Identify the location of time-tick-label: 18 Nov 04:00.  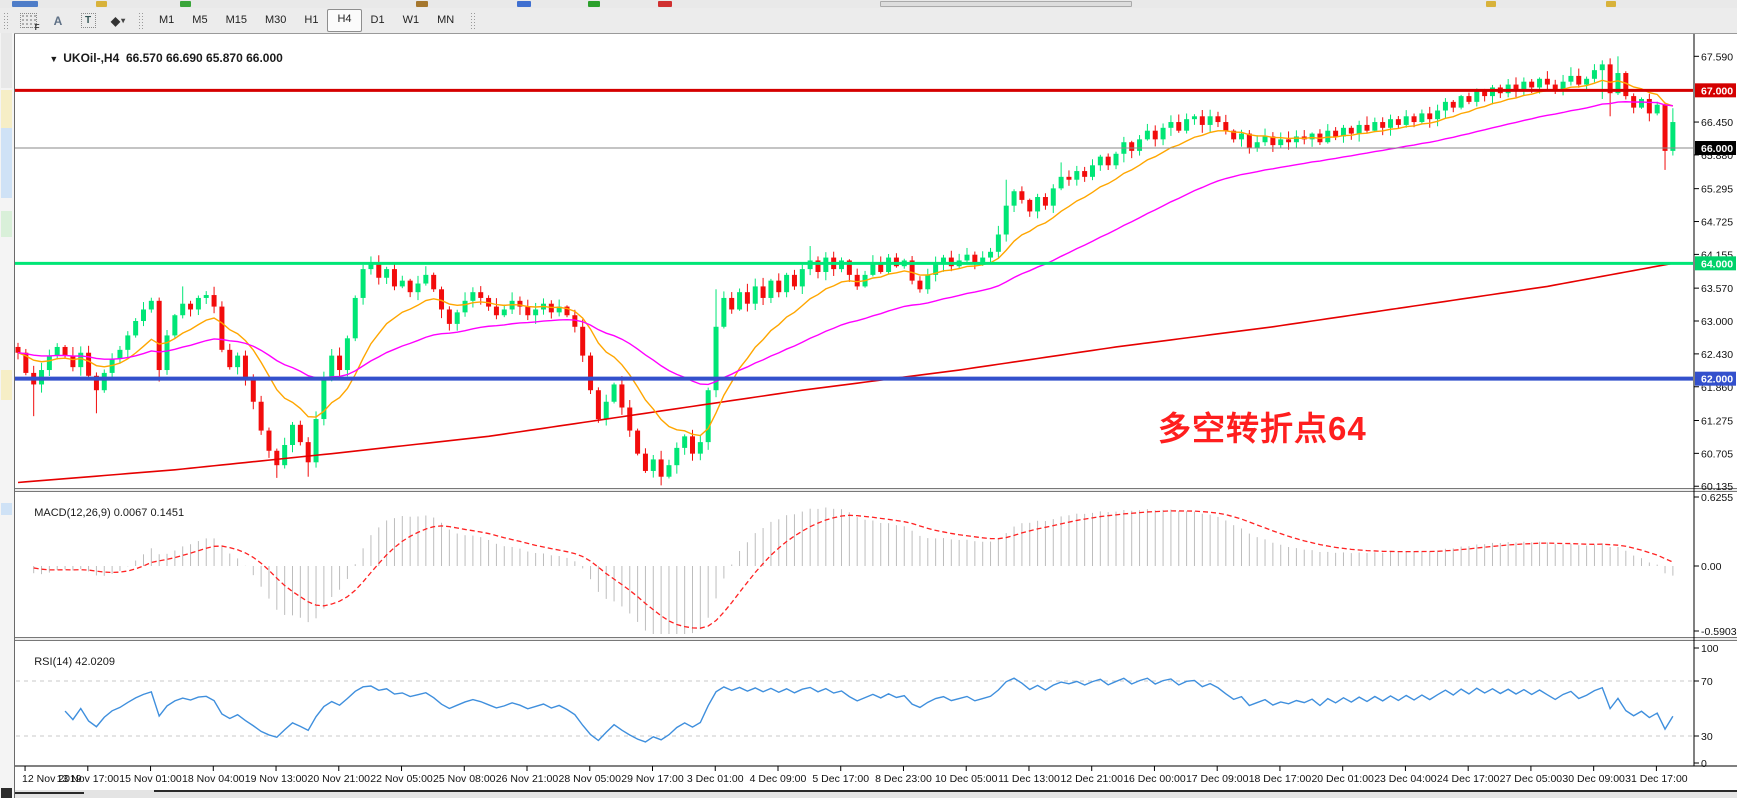
(213, 779).